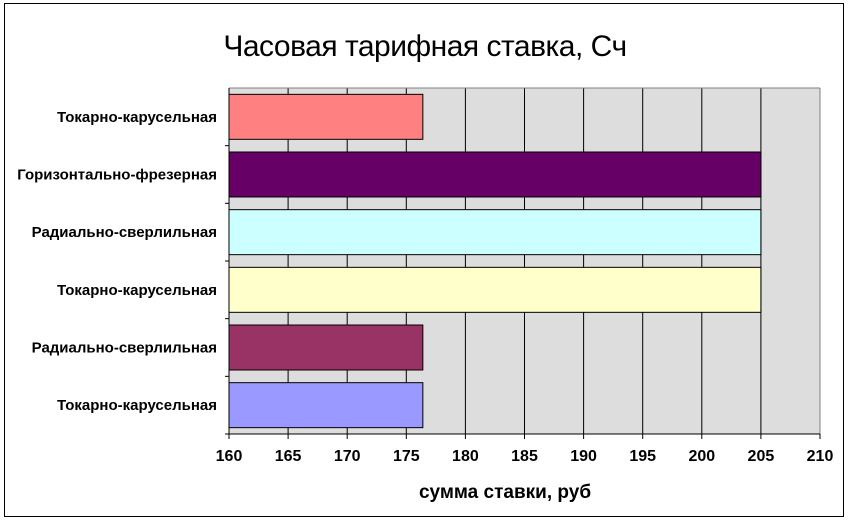  I want to click on x-tick-label: 160, so click(229, 456).